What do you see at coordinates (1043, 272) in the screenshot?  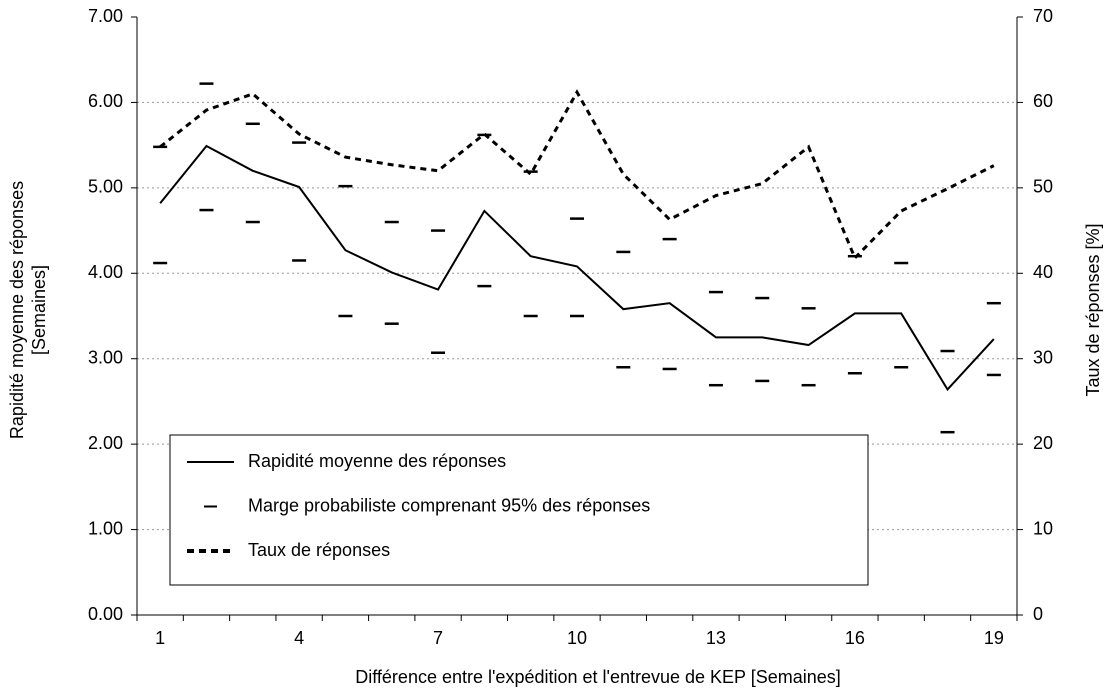 I see `y2-tick-label: 40` at bounding box center [1043, 272].